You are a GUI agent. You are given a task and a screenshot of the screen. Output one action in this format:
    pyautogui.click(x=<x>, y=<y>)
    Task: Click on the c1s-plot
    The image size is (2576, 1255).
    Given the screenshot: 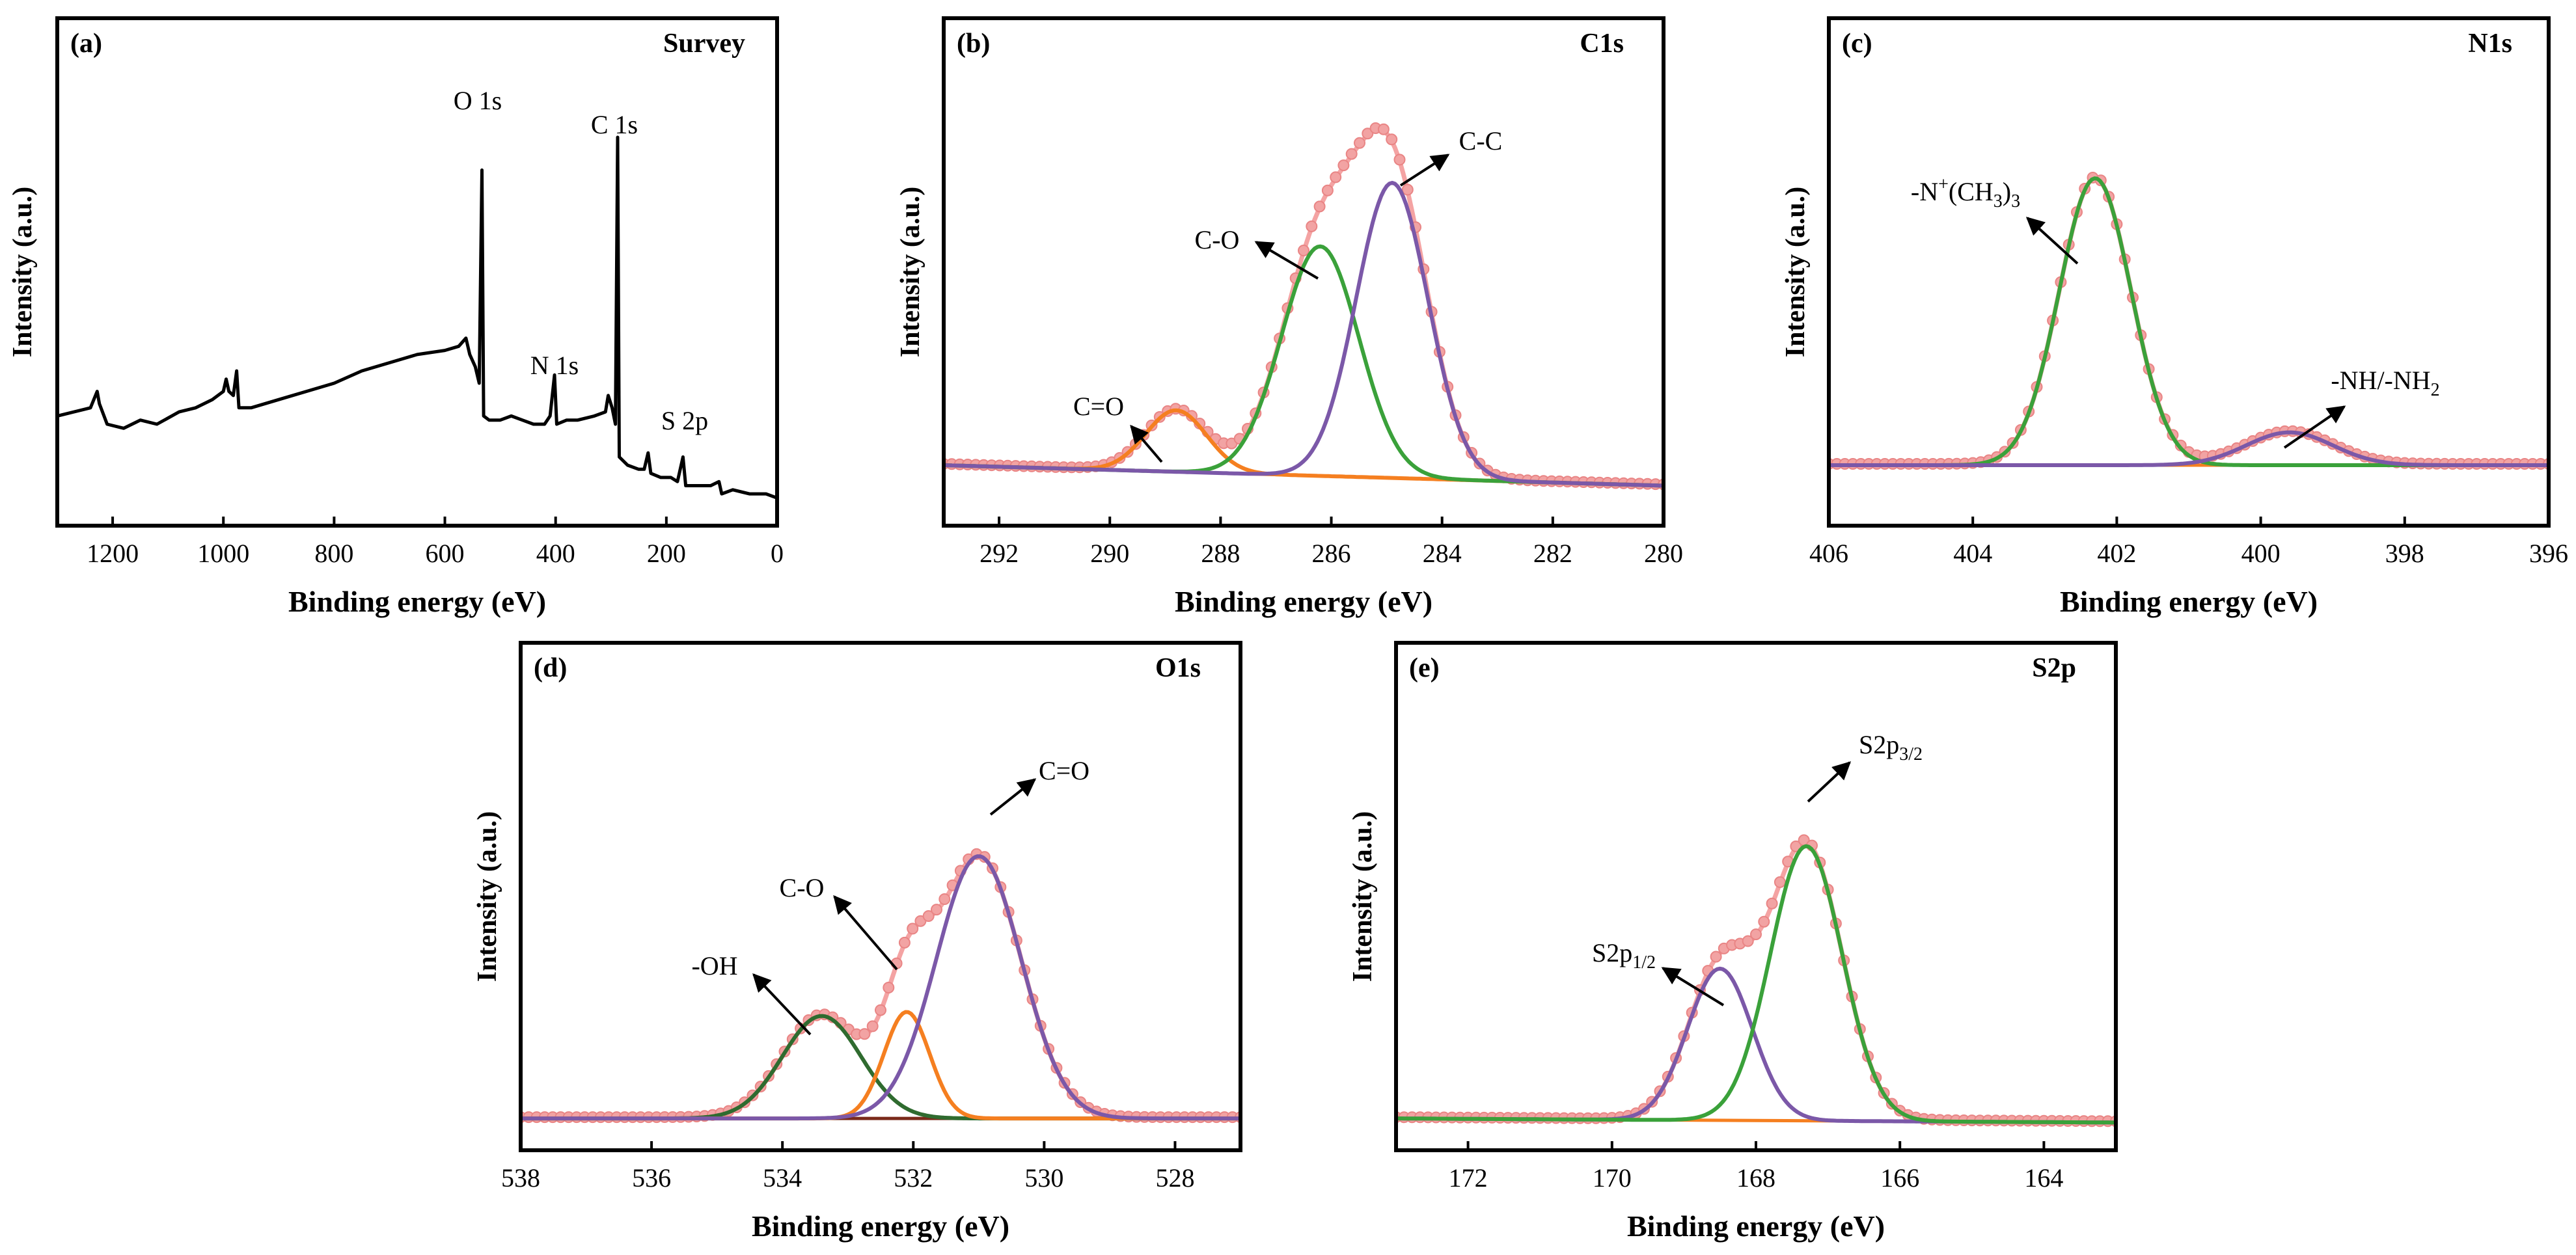 What is the action you would take?
    pyautogui.click(x=1304, y=306)
    